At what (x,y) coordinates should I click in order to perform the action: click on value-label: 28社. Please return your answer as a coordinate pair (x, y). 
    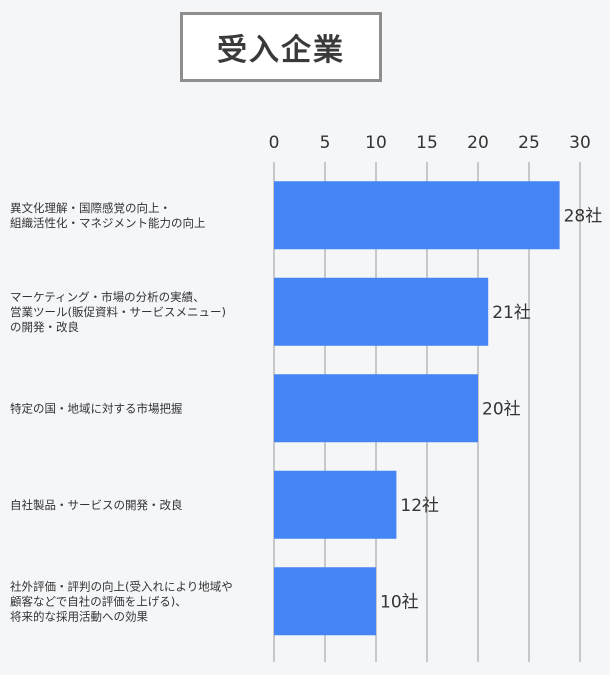
    Looking at the image, I should click on (583, 216).